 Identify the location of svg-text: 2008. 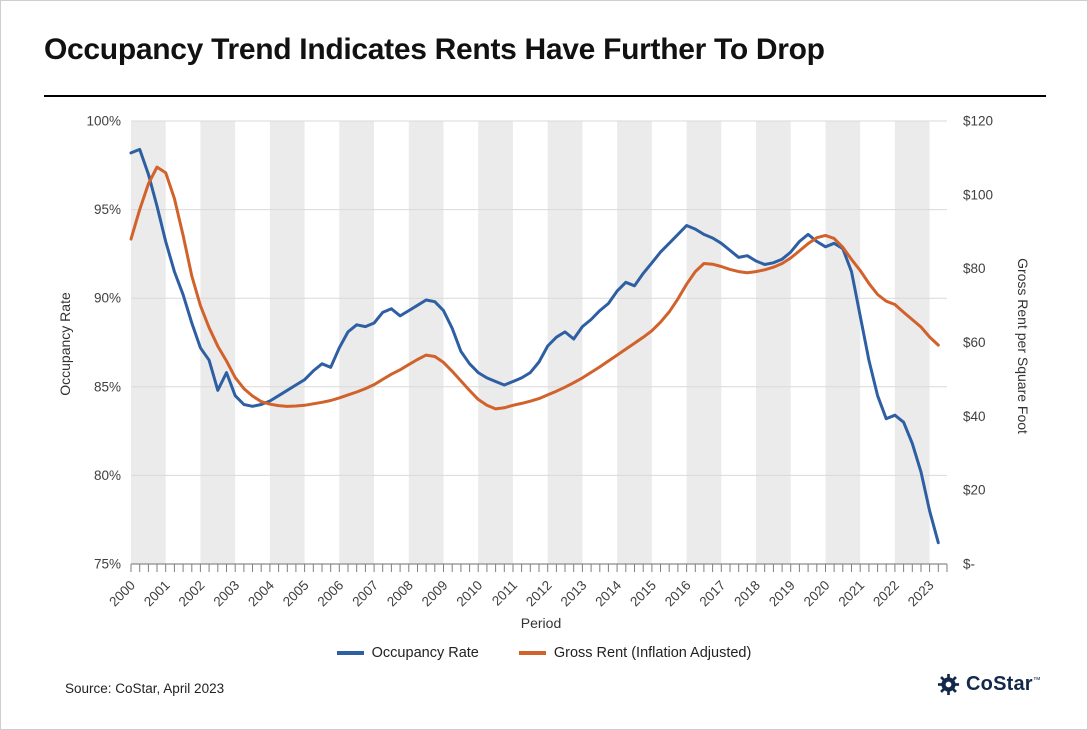
(400, 594).